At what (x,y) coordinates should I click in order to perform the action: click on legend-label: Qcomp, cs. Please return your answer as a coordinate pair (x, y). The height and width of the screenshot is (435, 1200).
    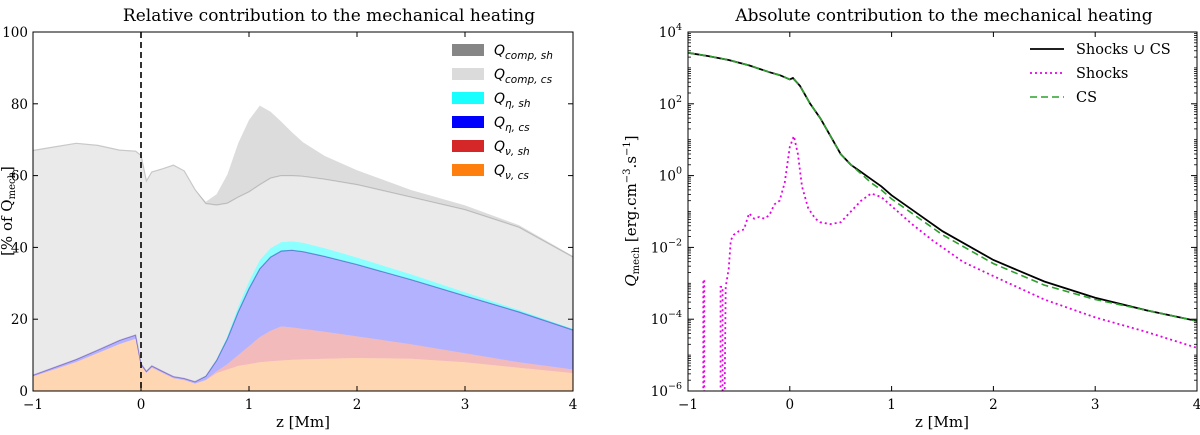
    Looking at the image, I should click on (523, 76).